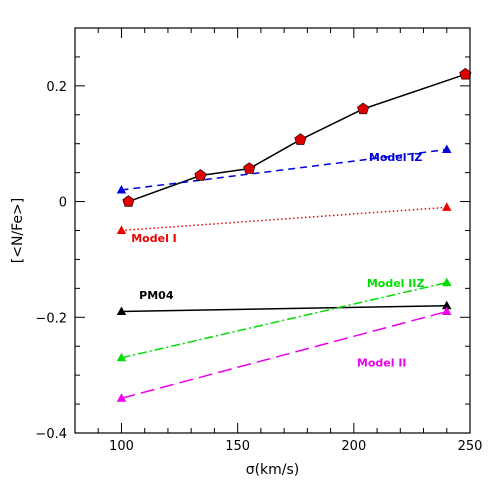  I want to click on x-axis-title: σ(km/s), so click(273, 470).